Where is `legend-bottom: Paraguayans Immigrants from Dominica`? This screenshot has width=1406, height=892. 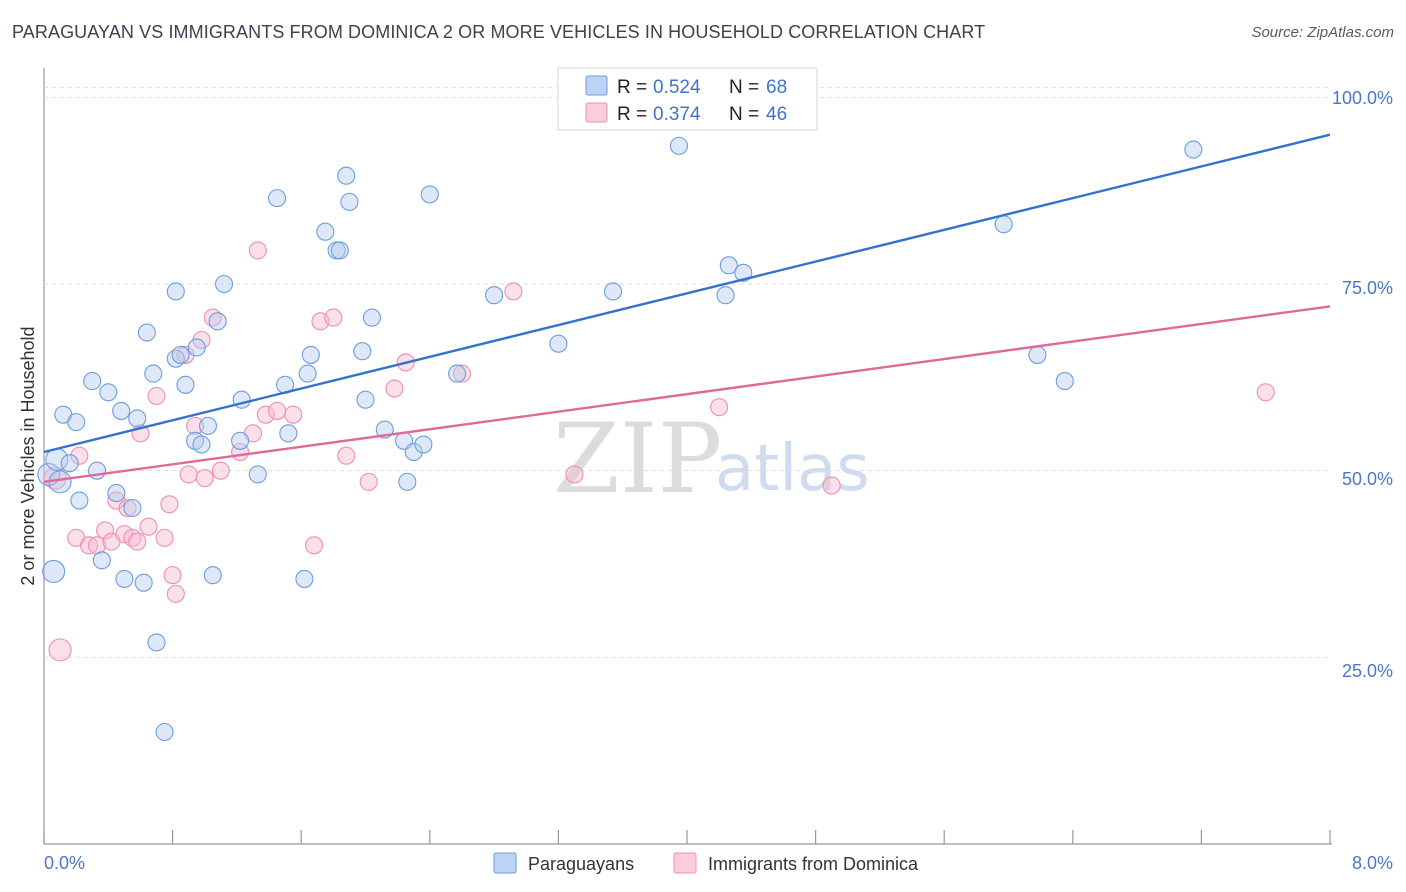 legend-bottom: Paraguayans Immigrants from Dominica is located at coordinates (706, 863).